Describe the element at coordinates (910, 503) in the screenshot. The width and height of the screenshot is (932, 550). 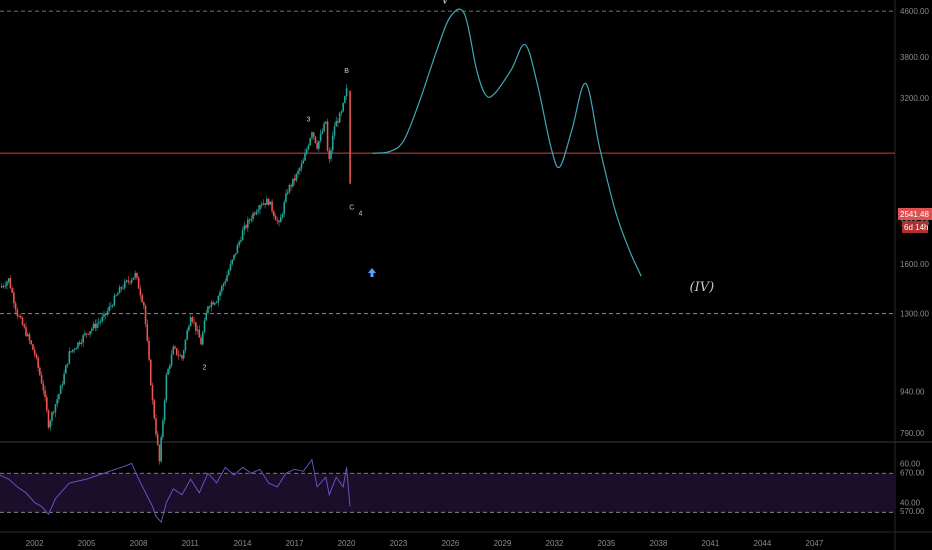
I see `rsi-tick-label: 40.00` at that location.